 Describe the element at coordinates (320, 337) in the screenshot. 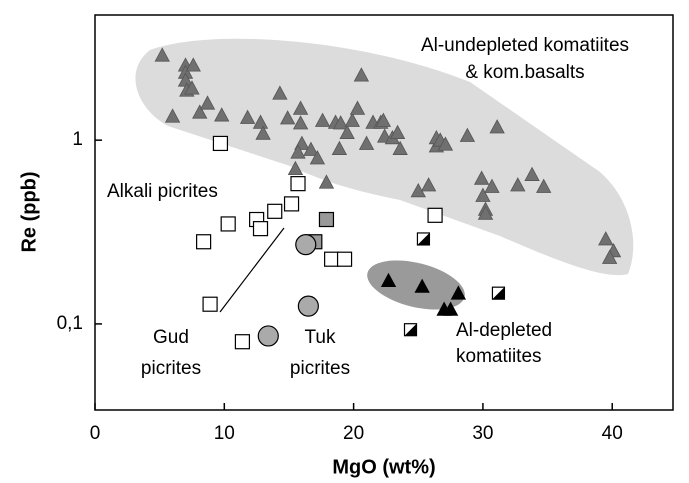

I see `annotation: Tuk` at that location.